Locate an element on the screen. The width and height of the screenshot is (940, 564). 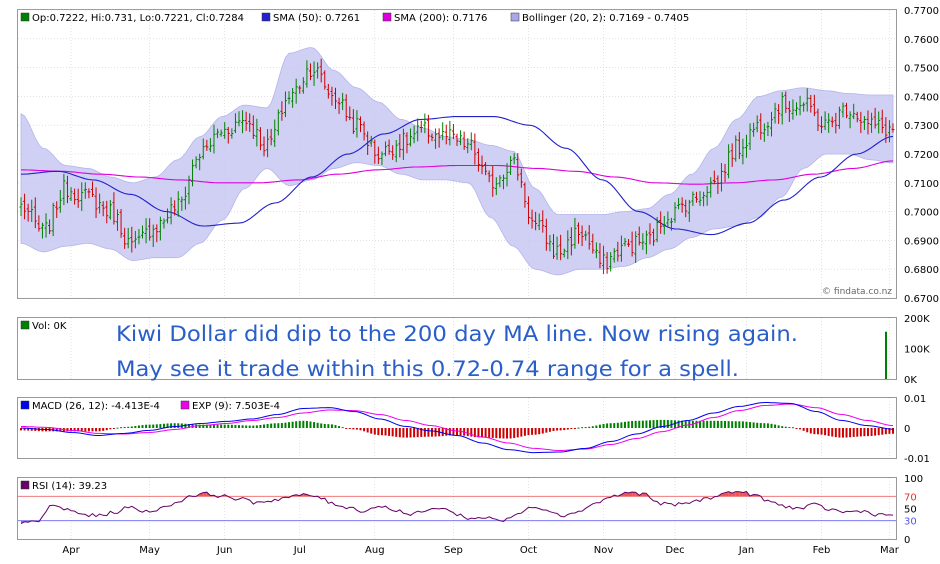
legend-bollinger: Bollinger (20, 2): 0.7169 - 0.7405 is located at coordinates (605, 18).